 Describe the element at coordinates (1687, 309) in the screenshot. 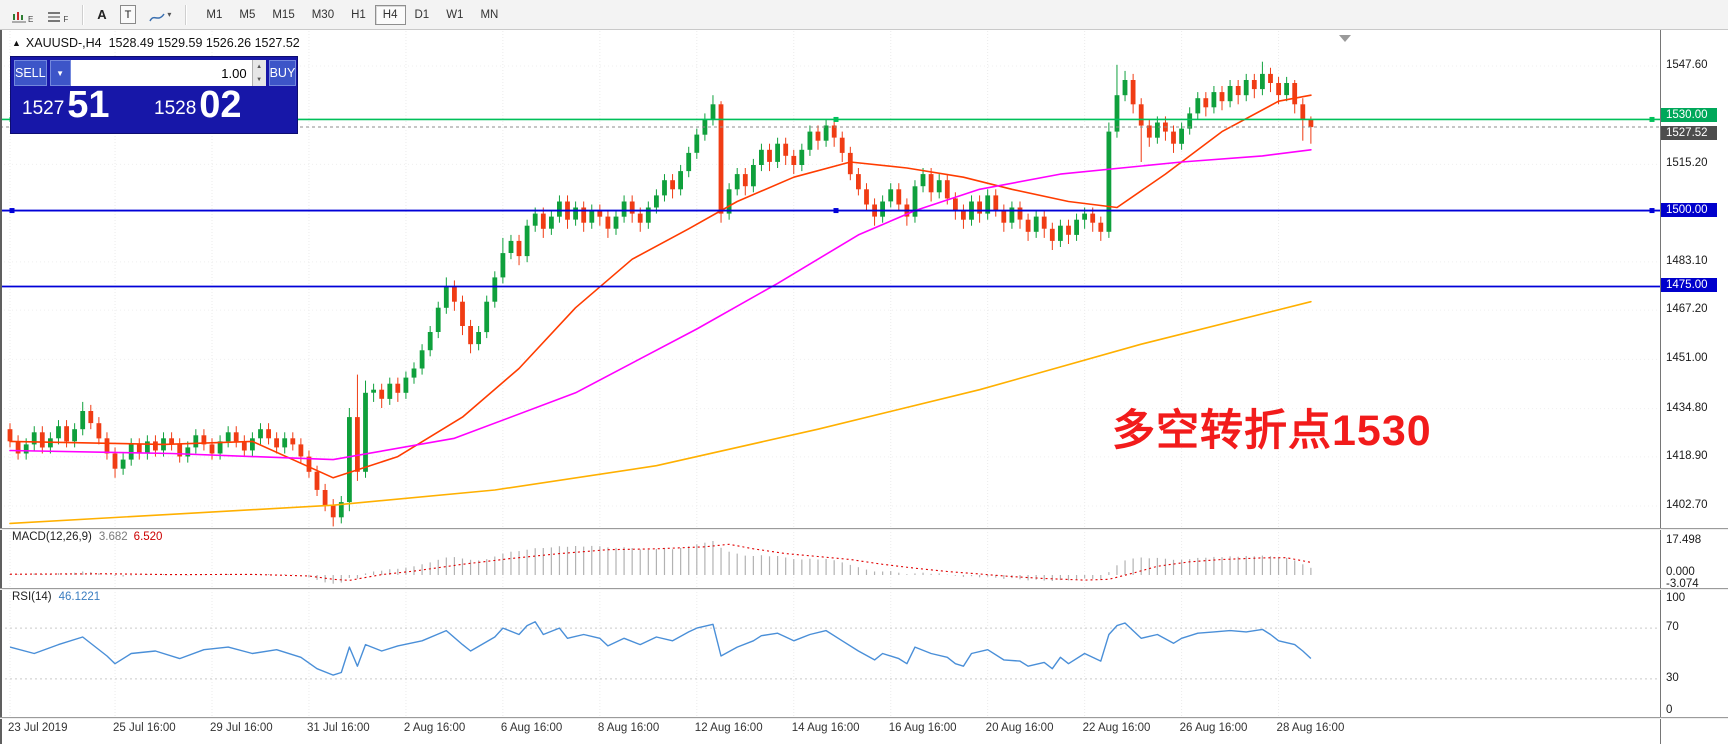

I see `price-axis-label: 1467.20` at that location.